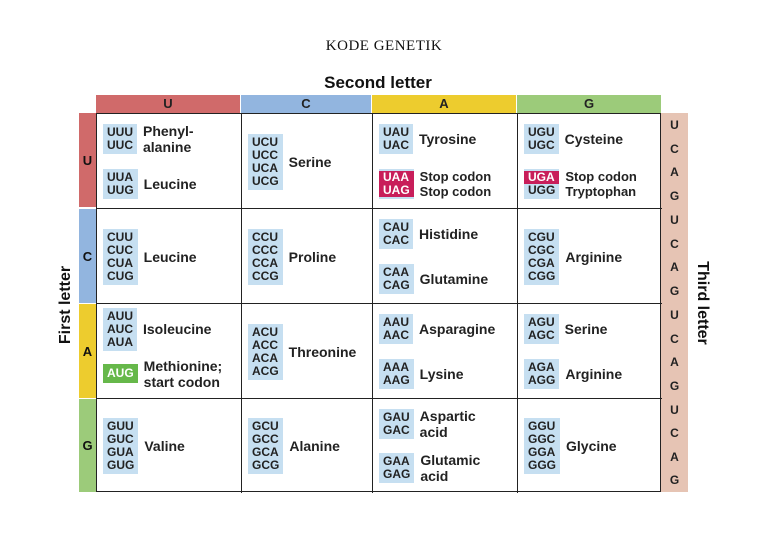 The image size is (768, 543). What do you see at coordinates (396, 417) in the screenshot?
I see `codon: GAU` at bounding box center [396, 417].